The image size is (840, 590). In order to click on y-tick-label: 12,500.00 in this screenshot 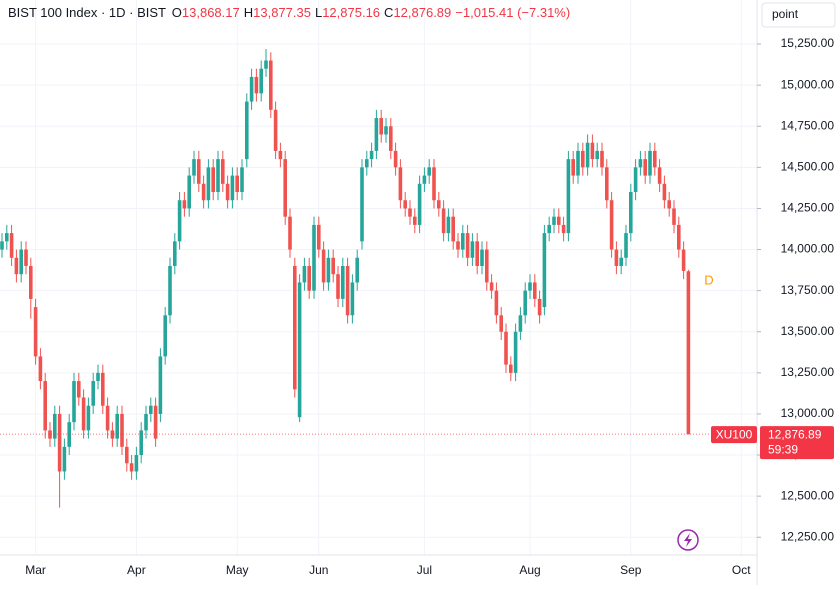, I will do `click(808, 495)`.